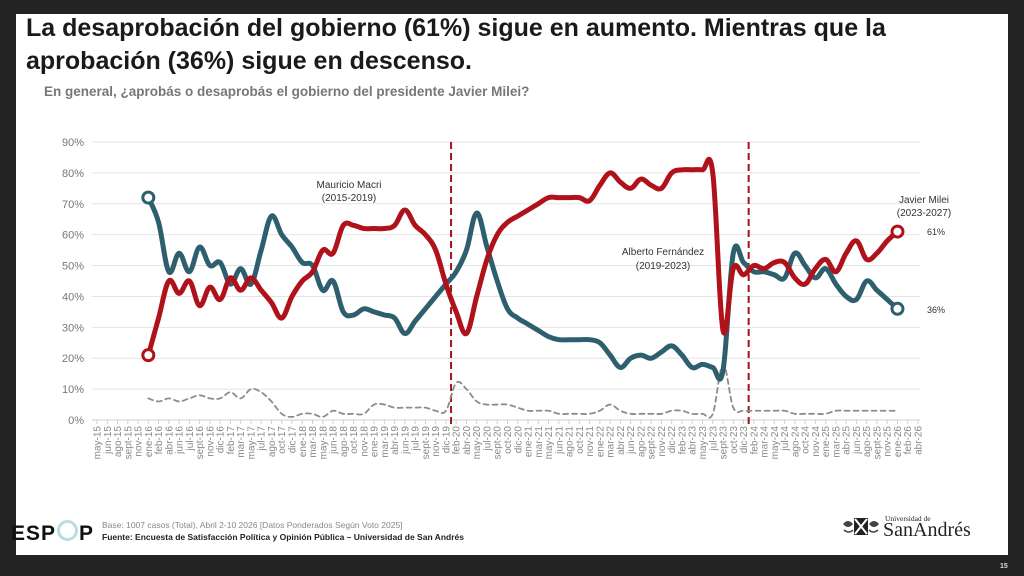  What do you see at coordinates (580, 440) in the screenshot?
I see `x-tick-label: oct-21` at bounding box center [580, 440].